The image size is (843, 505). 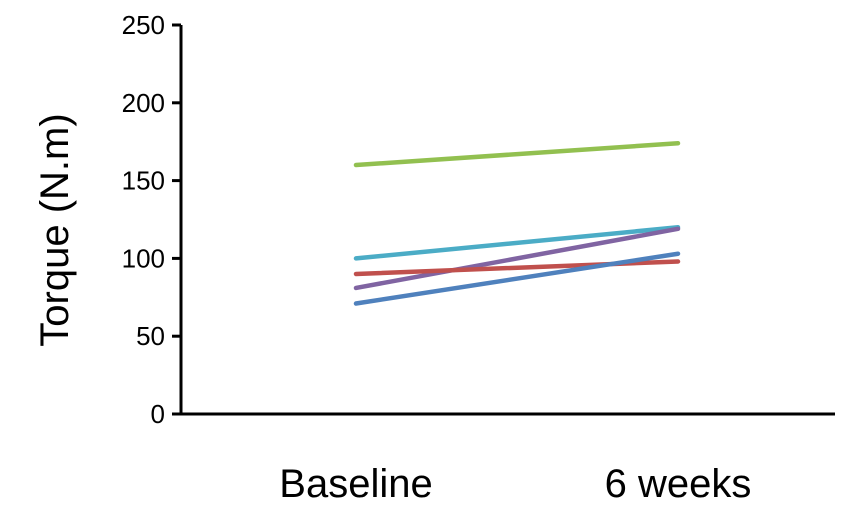 What do you see at coordinates (55, 229) in the screenshot?
I see `y-axis-title: Torque (N.m)` at bounding box center [55, 229].